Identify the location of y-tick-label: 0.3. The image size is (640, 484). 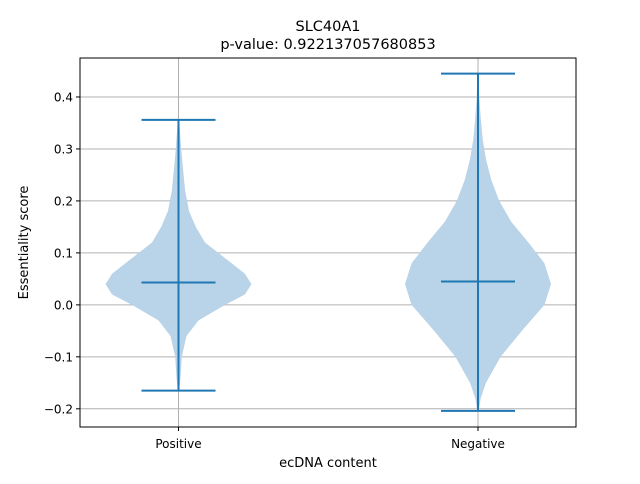
(63, 149).